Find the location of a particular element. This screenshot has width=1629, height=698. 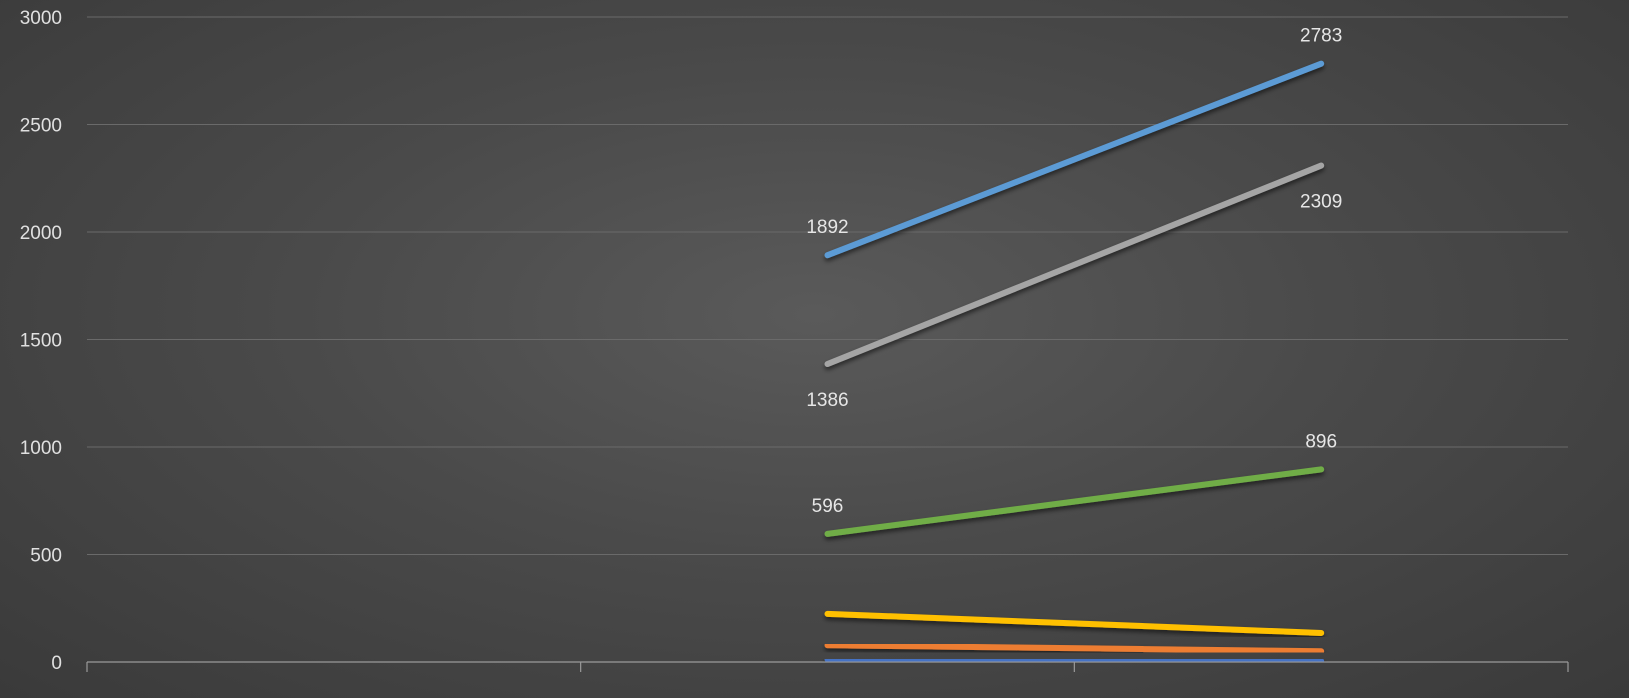

data-label: 1892 is located at coordinates (827, 227).